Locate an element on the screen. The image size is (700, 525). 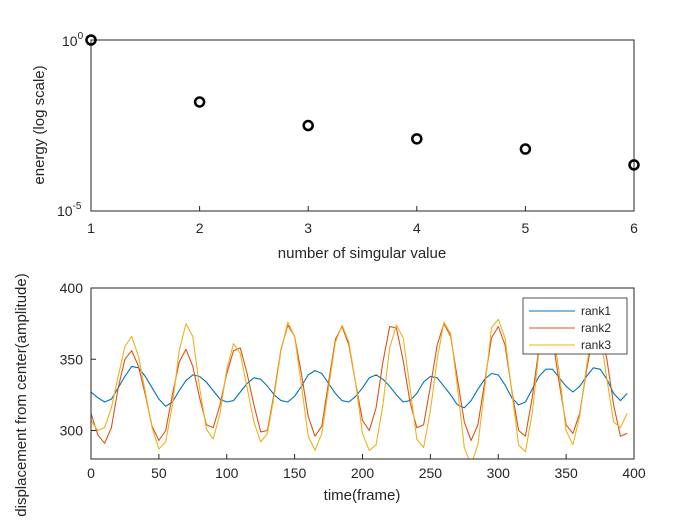
bottom-y-tick-label: 350 is located at coordinates (72, 359).